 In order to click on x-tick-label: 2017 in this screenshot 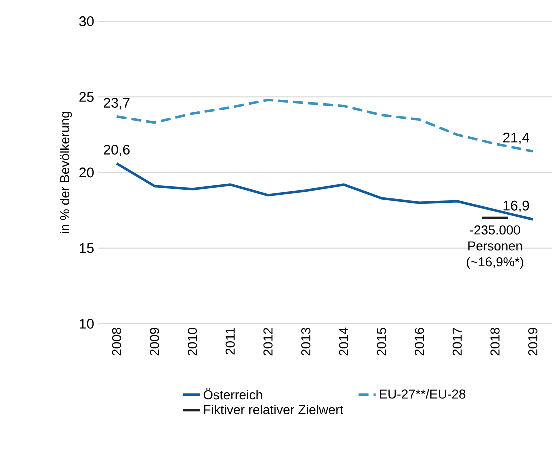, I will do `click(457, 342)`.